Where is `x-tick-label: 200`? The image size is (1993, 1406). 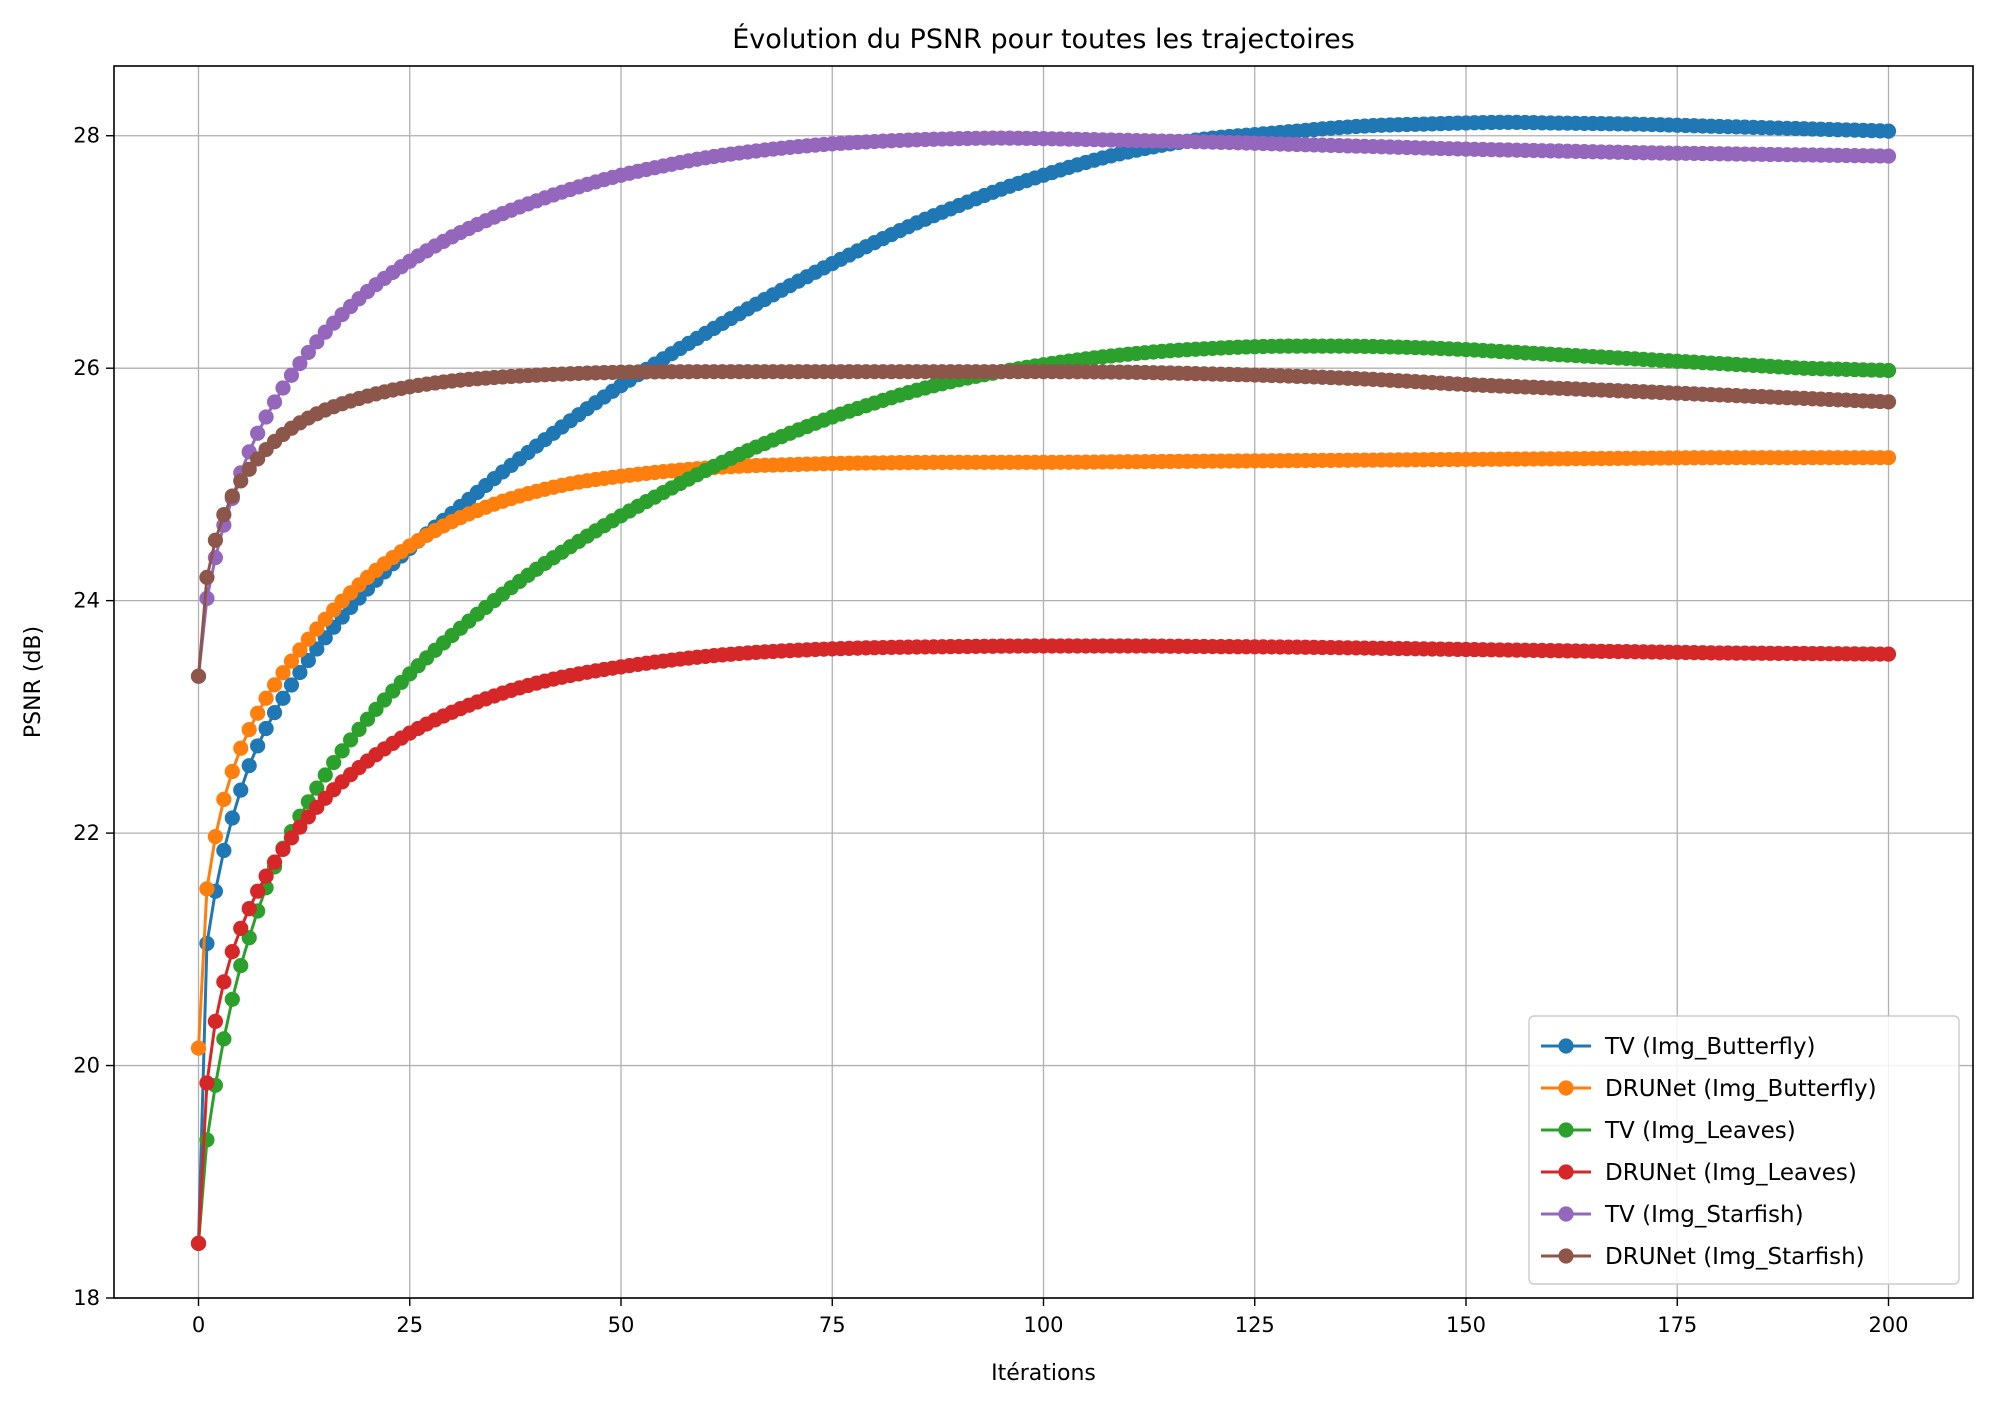 x-tick-label: 200 is located at coordinates (1888, 1325).